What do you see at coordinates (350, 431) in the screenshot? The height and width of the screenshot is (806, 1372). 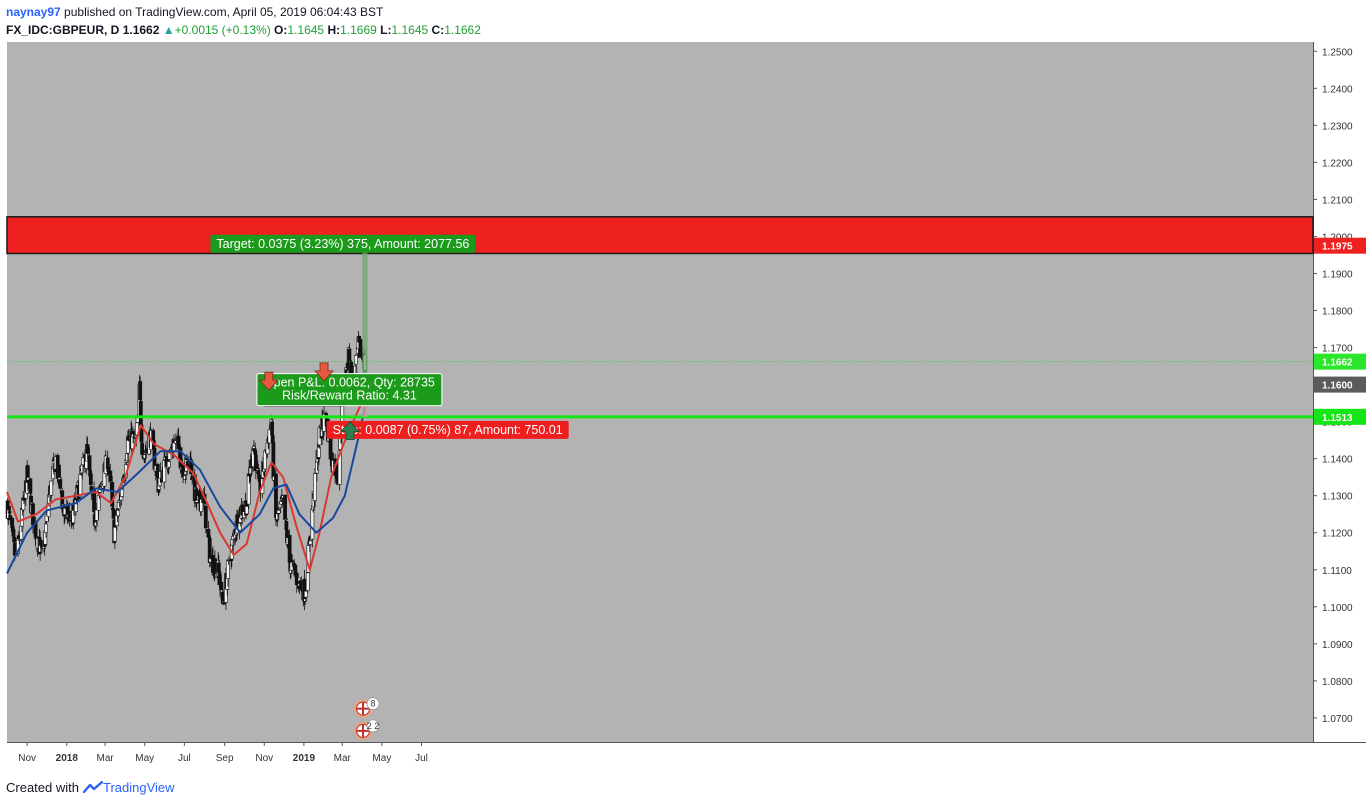 I see `up-arrow-icon` at bounding box center [350, 431].